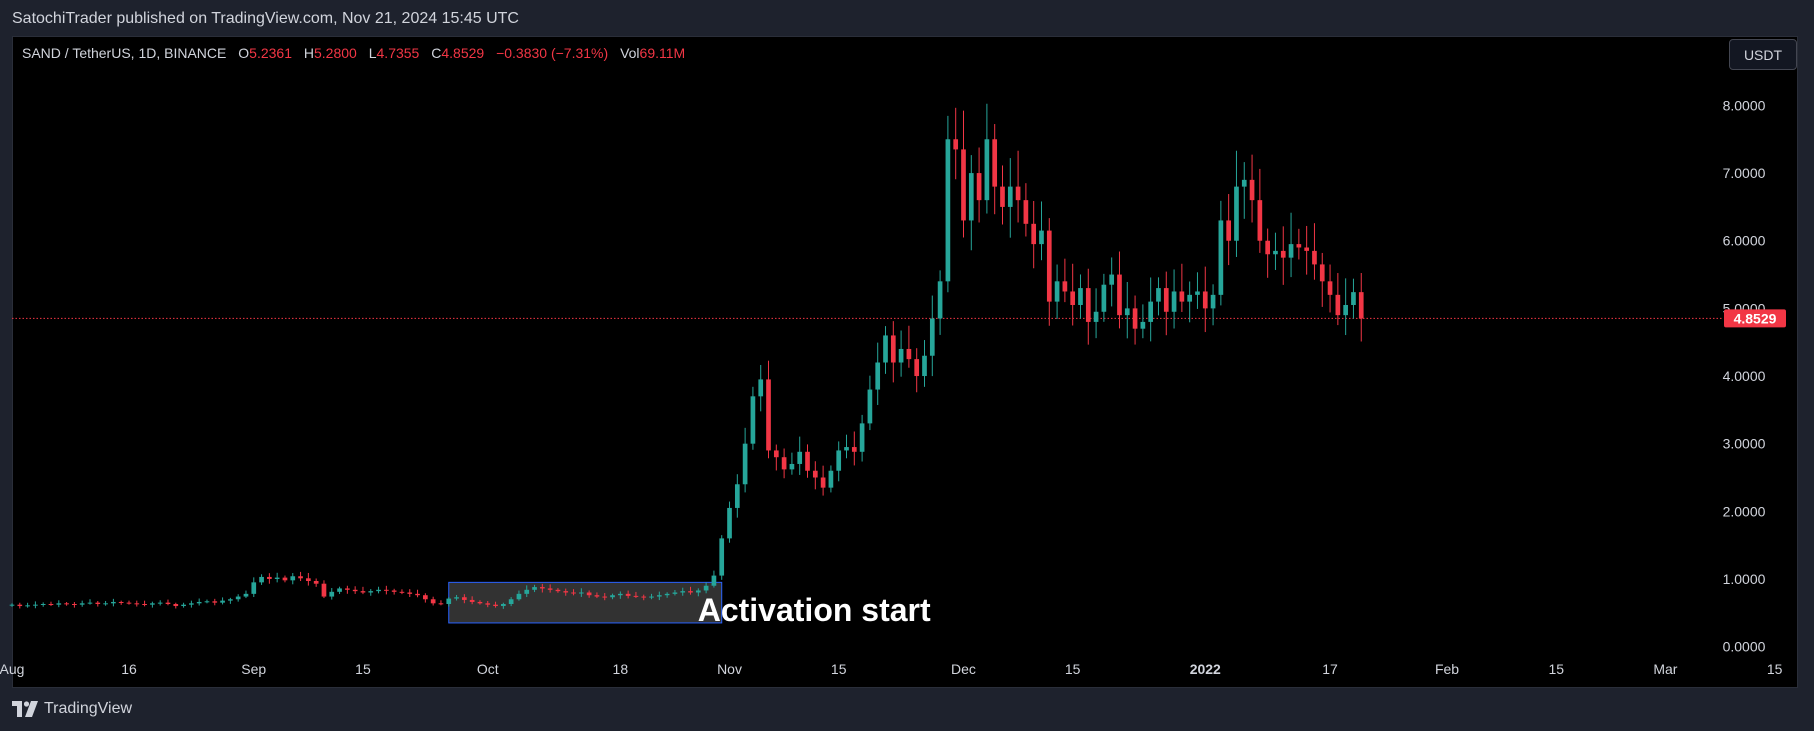  I want to click on low-value: 4.7355, so click(398, 53).